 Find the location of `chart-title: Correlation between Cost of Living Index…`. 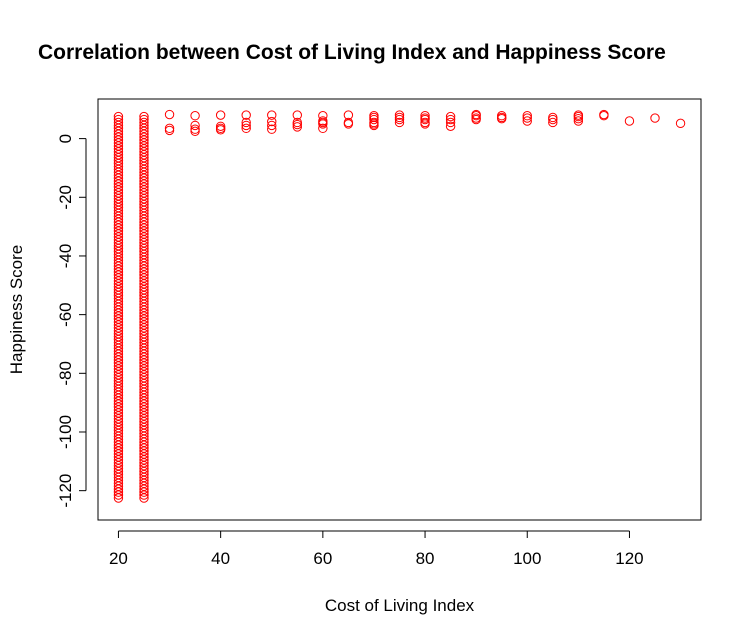

chart-title: Correlation between Cost of Living Index… is located at coordinates (352, 52).